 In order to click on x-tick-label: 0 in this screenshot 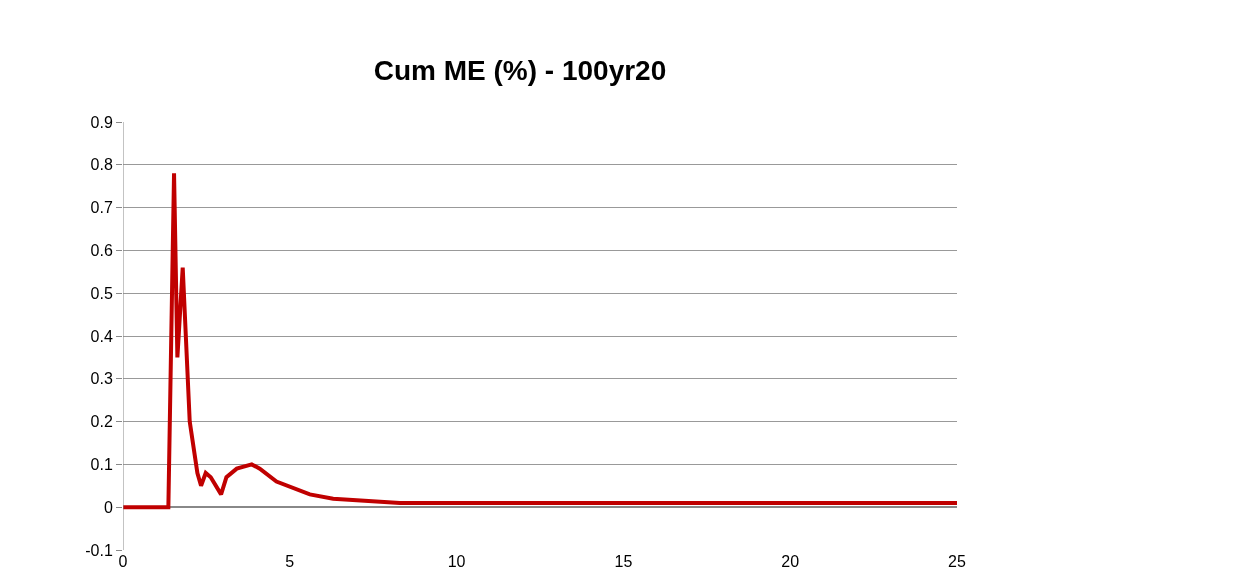, I will do `click(123, 561)`.